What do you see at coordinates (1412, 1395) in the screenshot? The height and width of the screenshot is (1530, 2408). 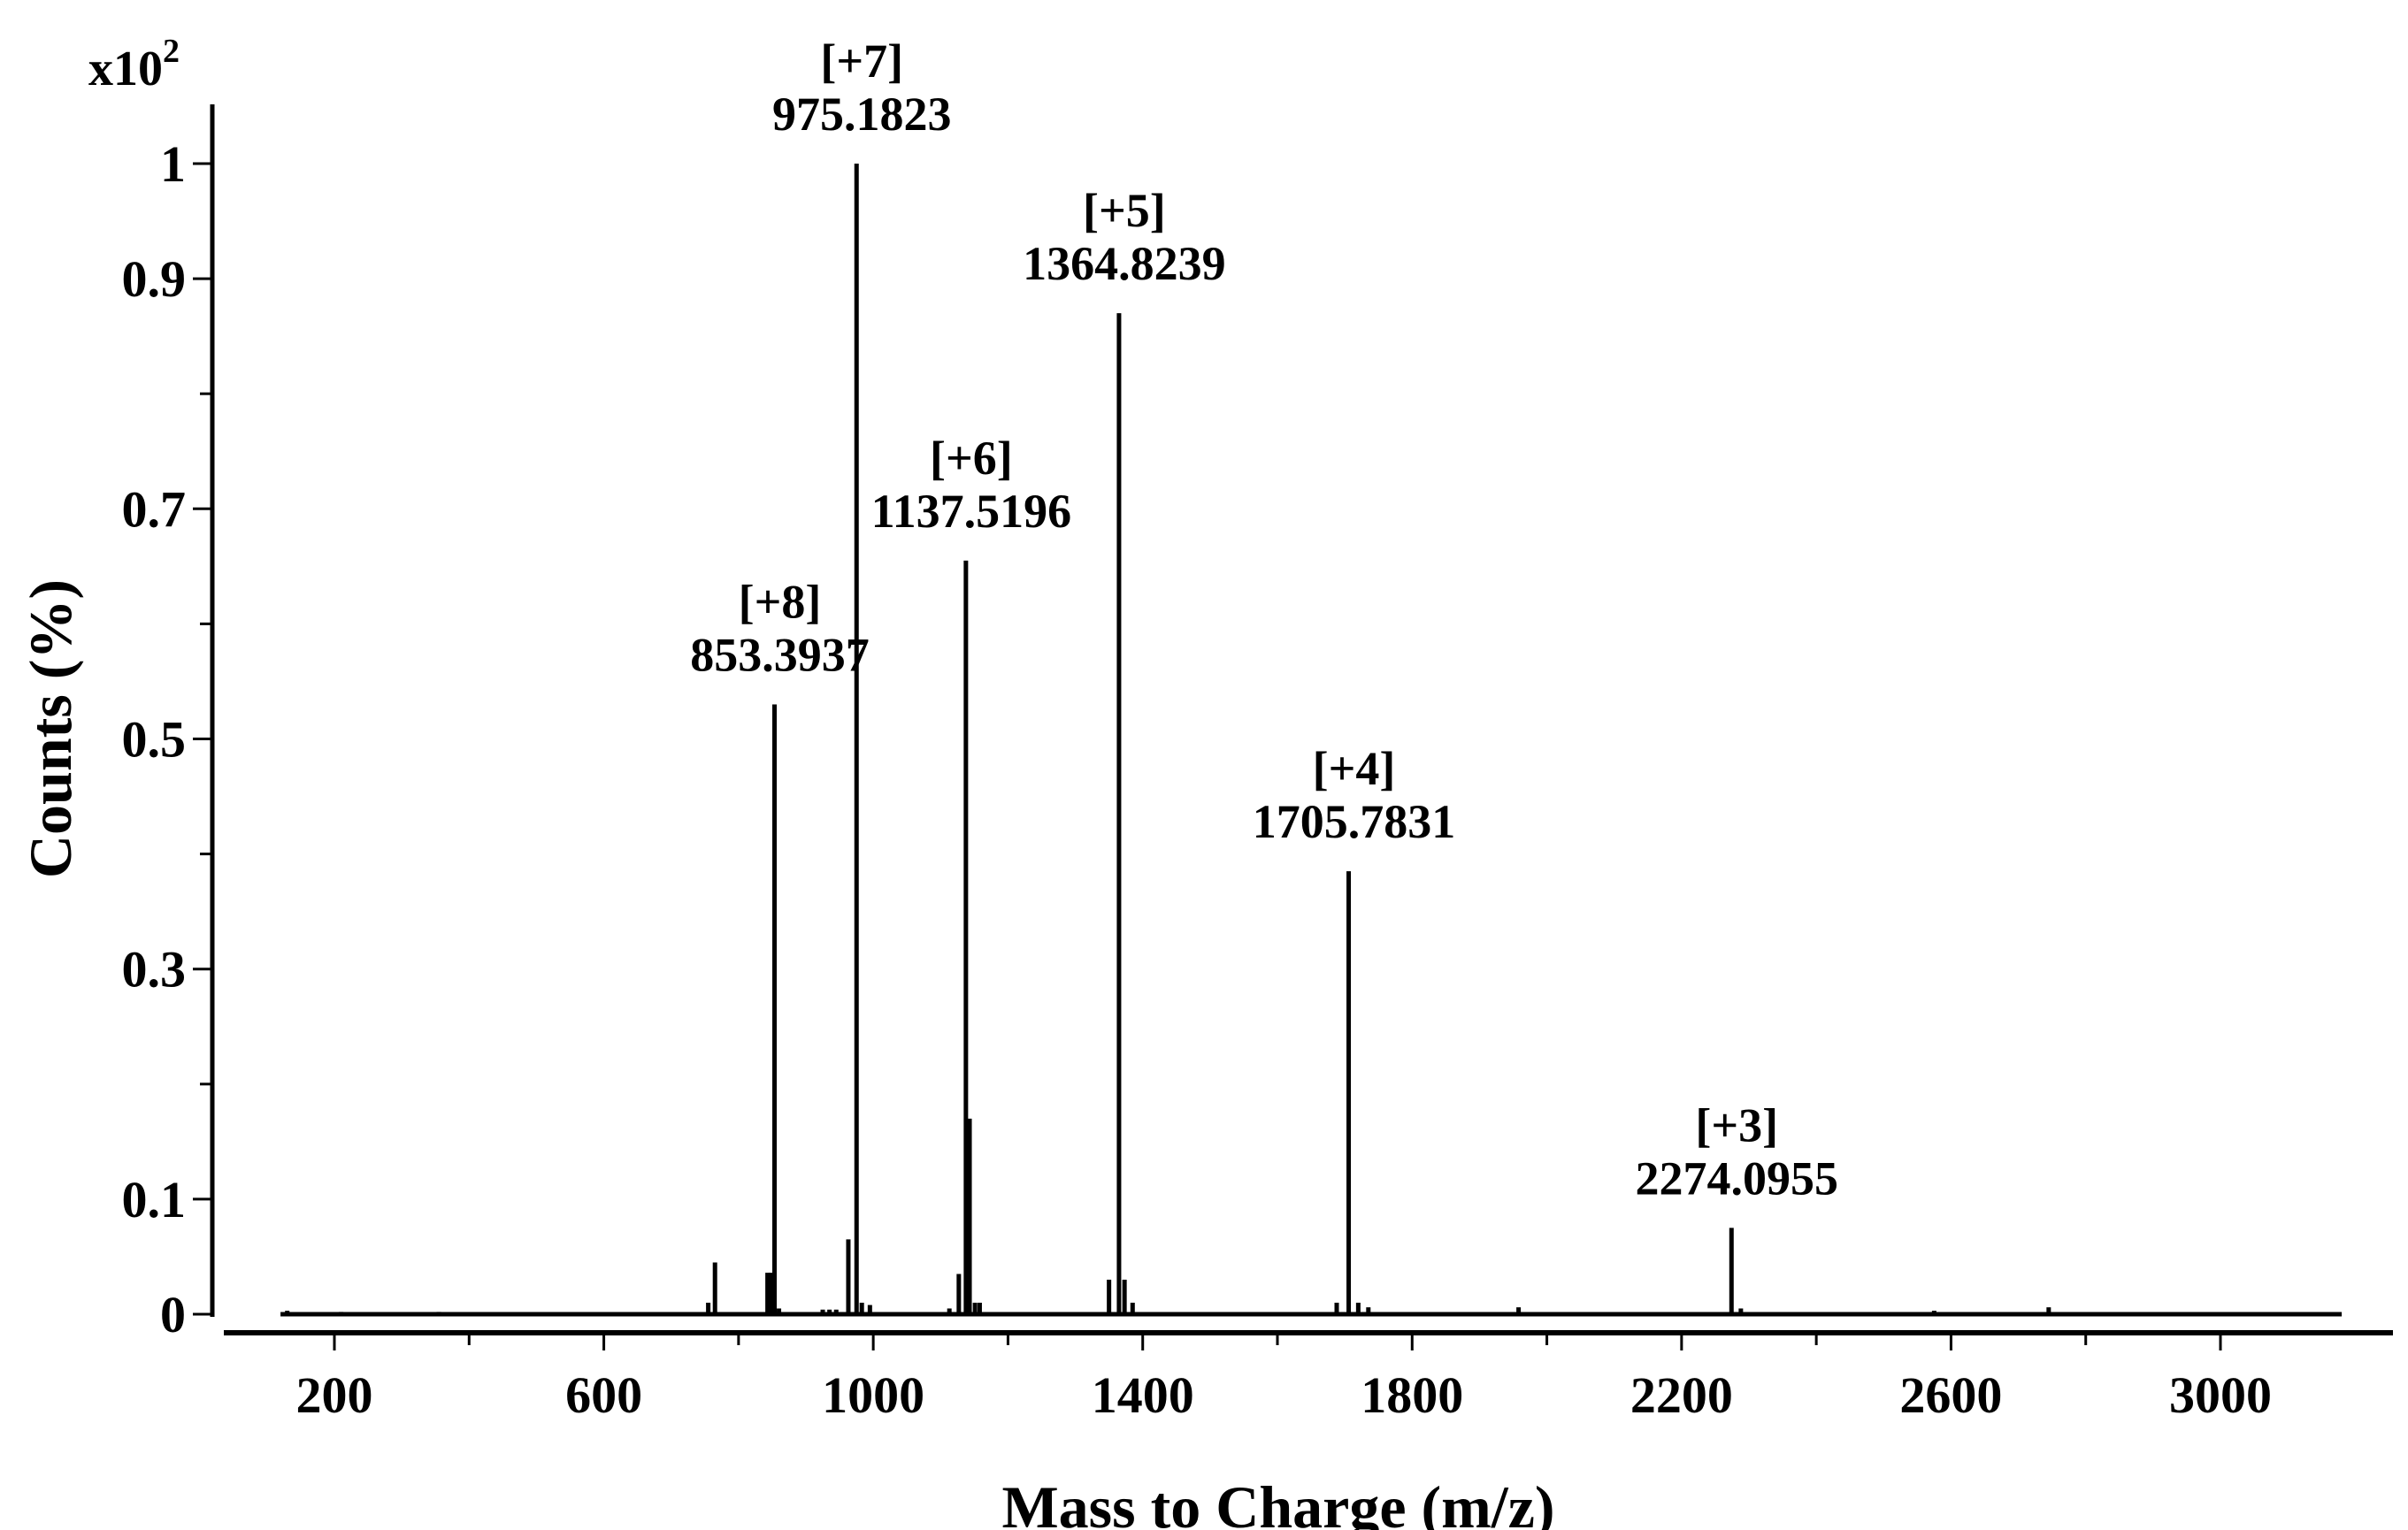 I see `x-tick-label: 1800` at bounding box center [1412, 1395].